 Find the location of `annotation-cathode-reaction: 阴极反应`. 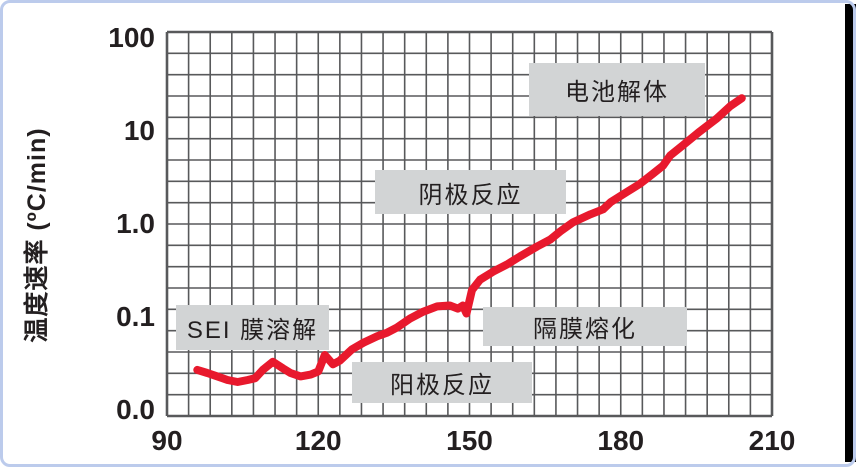

annotation-cathode-reaction: 阴极反应 is located at coordinates (470, 192).